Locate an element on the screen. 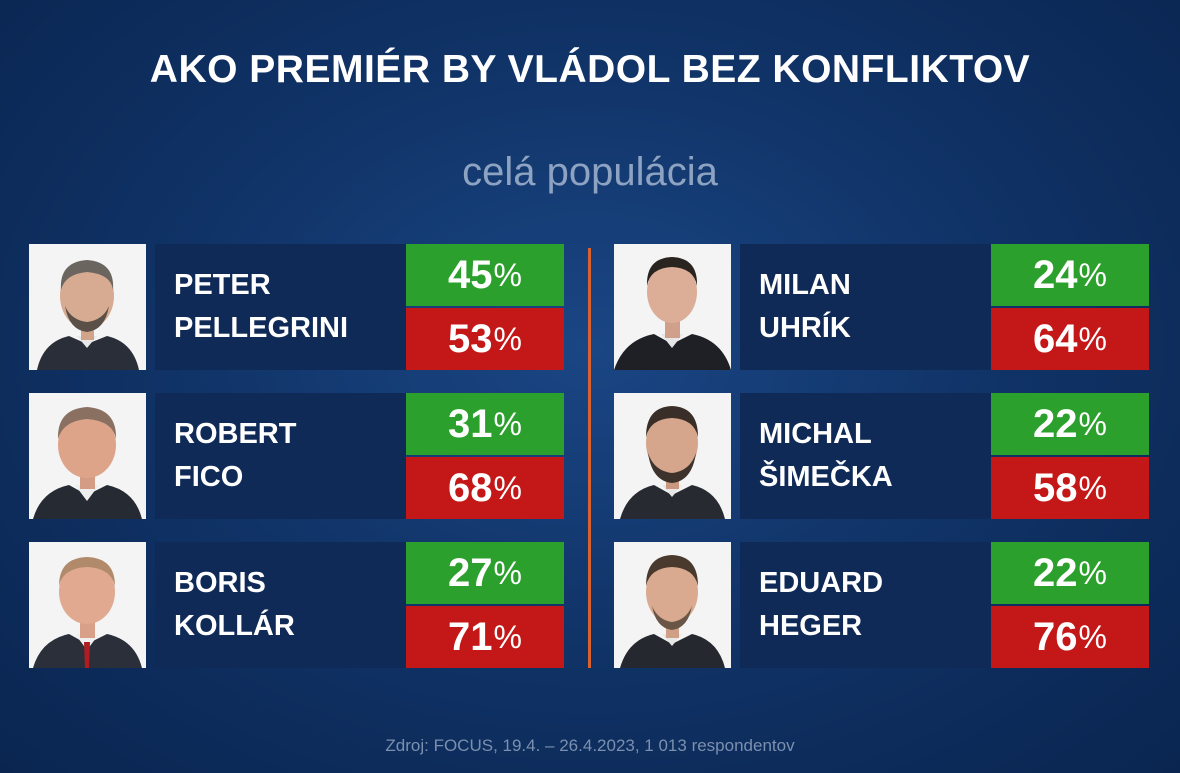  yes-percentage: 45% is located at coordinates (485, 275).